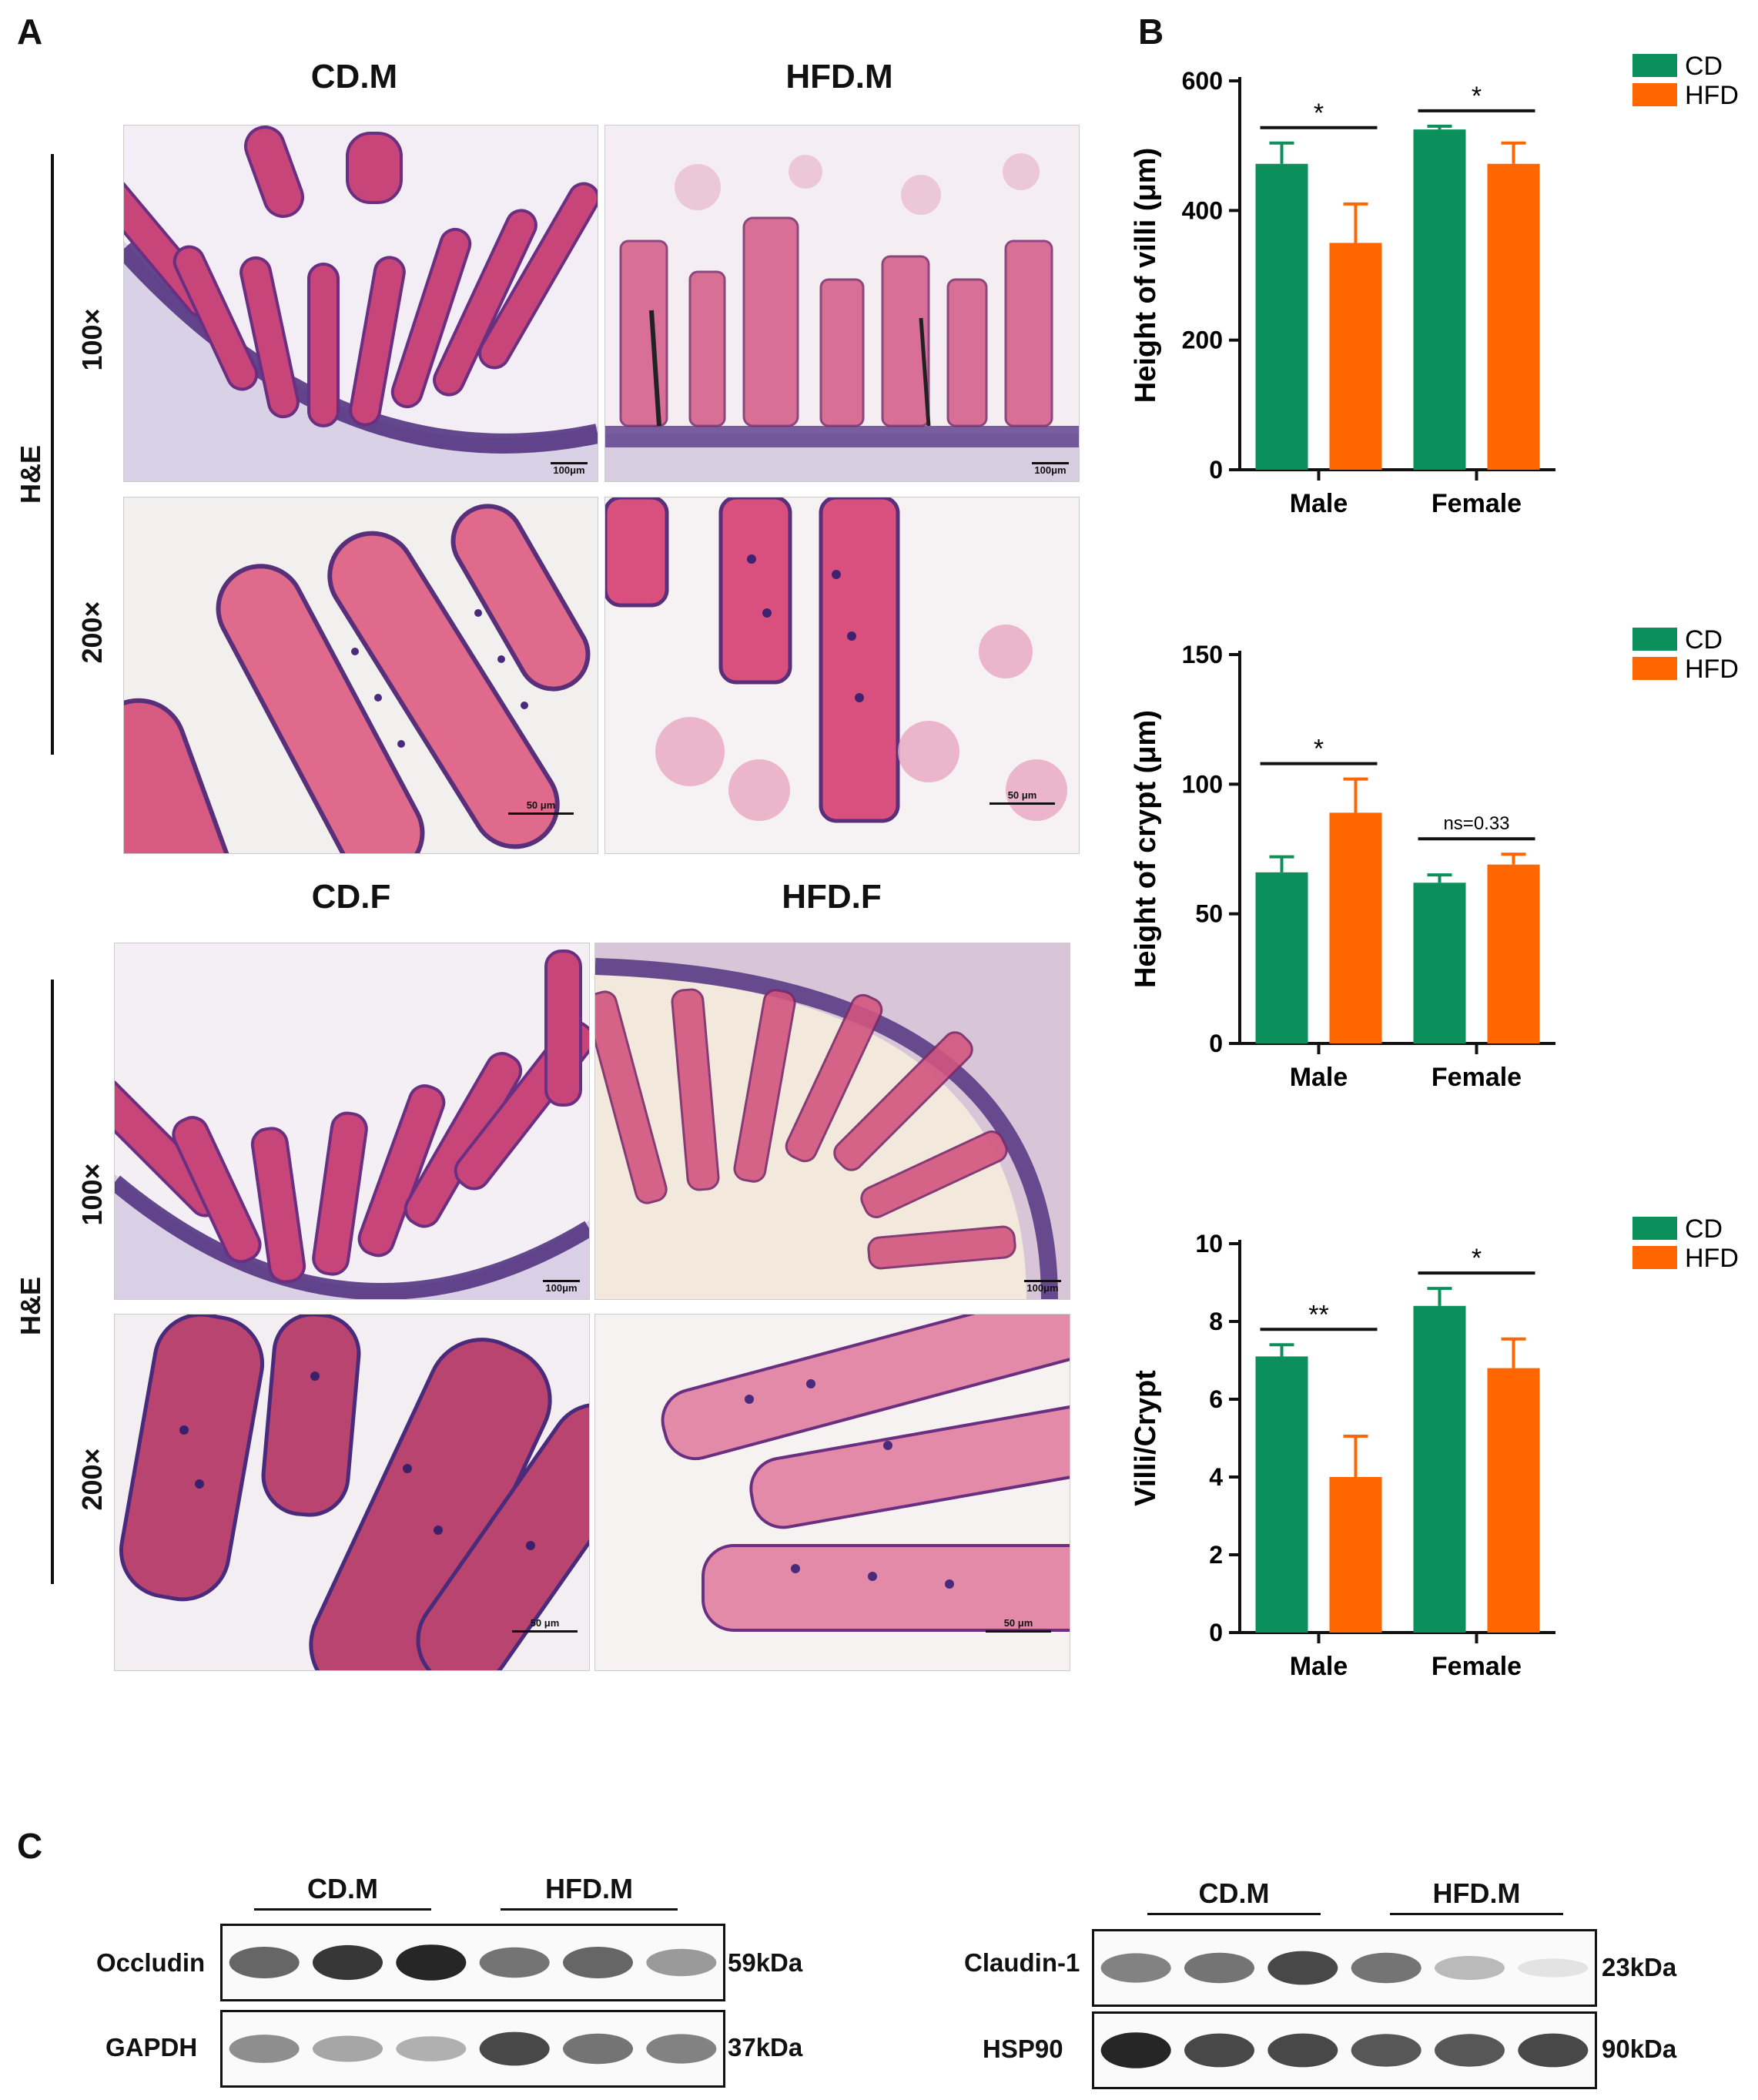 The height and width of the screenshot is (2100, 1758). What do you see at coordinates (472, 2049) in the screenshot?
I see `blot-gapdh` at bounding box center [472, 2049].